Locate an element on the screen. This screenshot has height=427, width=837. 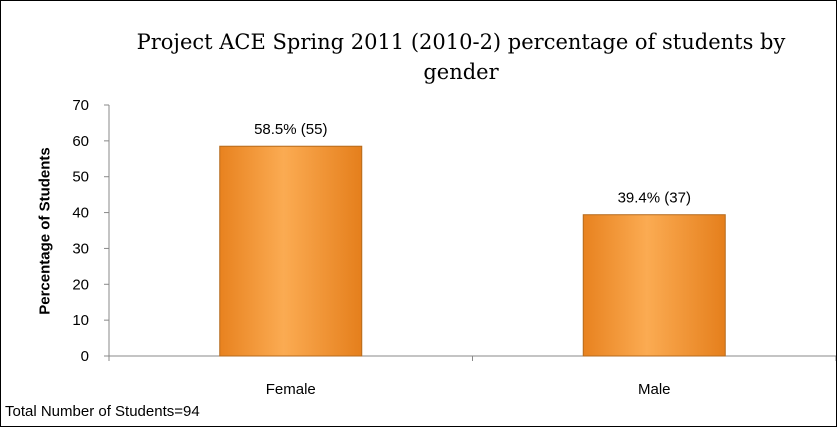
y-tick-label: 10 is located at coordinates (80, 320).